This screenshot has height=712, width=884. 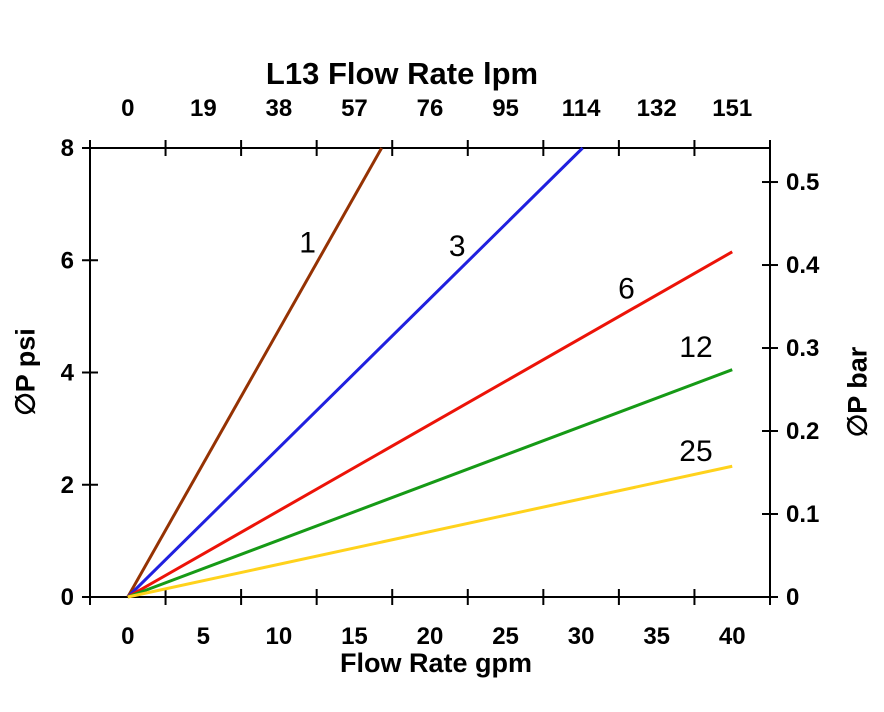 What do you see at coordinates (803, 265) in the screenshot?
I see `right-tick-label: 0.4` at bounding box center [803, 265].